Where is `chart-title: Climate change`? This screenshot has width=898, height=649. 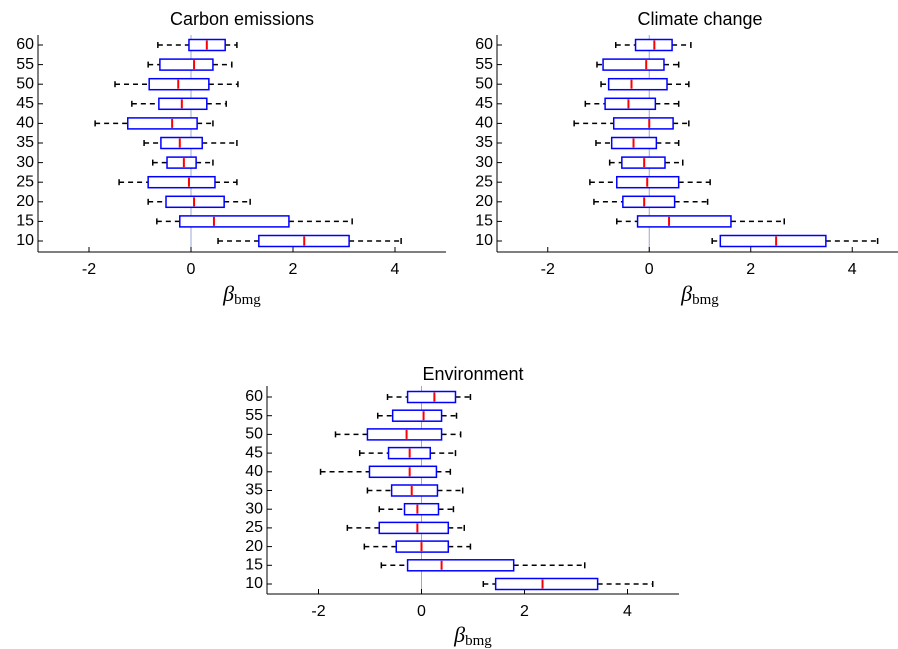 chart-title: Climate change is located at coordinates (699, 19).